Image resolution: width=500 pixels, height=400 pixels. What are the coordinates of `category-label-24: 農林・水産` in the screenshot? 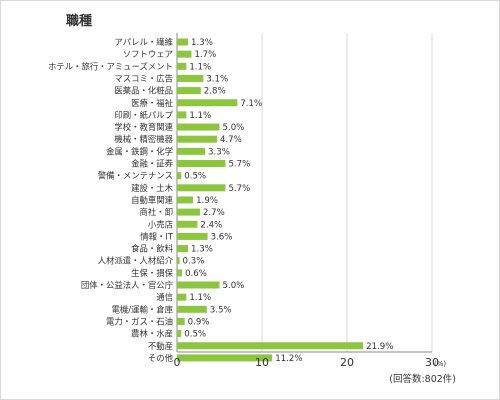 It's located at (152, 334).